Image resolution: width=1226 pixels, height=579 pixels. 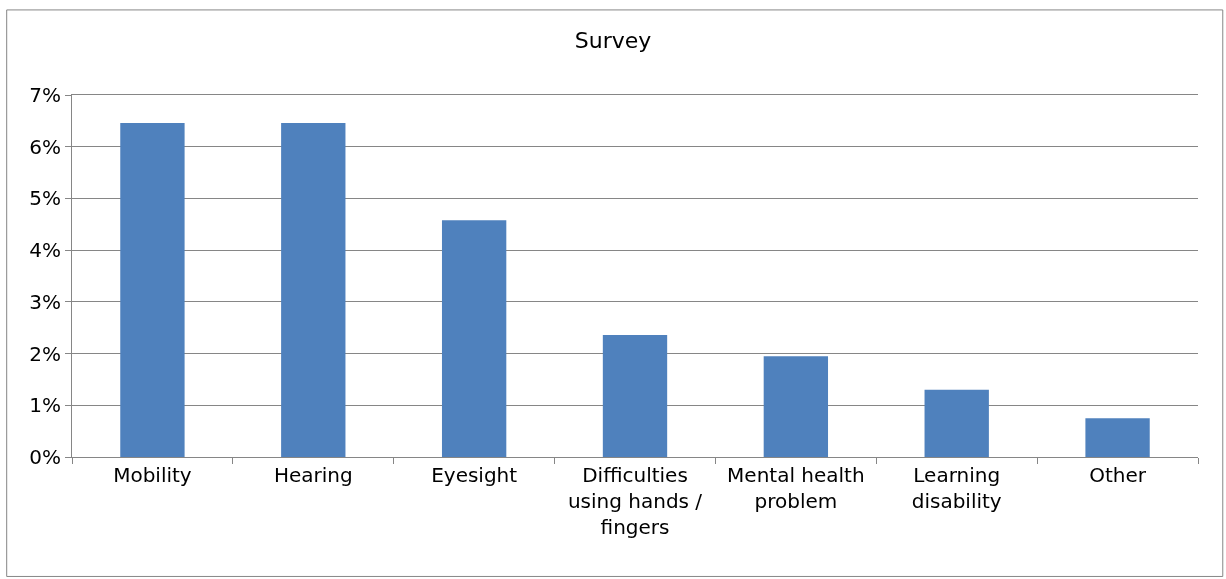 What do you see at coordinates (796, 488) in the screenshot?
I see `x-tick-label: Mental health problem` at bounding box center [796, 488].